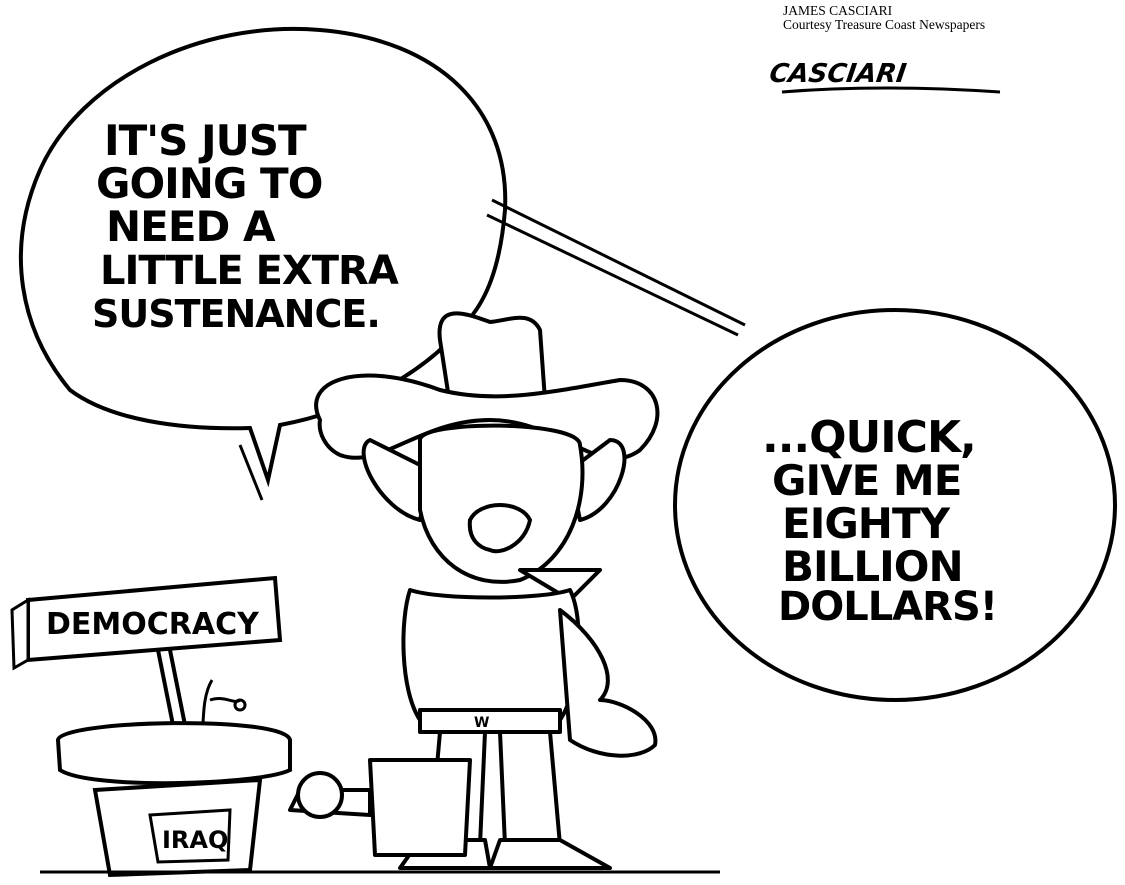  What do you see at coordinates (146, 668) in the screenshot?
I see `democracy-sign: DEMOCRACY` at bounding box center [146, 668].